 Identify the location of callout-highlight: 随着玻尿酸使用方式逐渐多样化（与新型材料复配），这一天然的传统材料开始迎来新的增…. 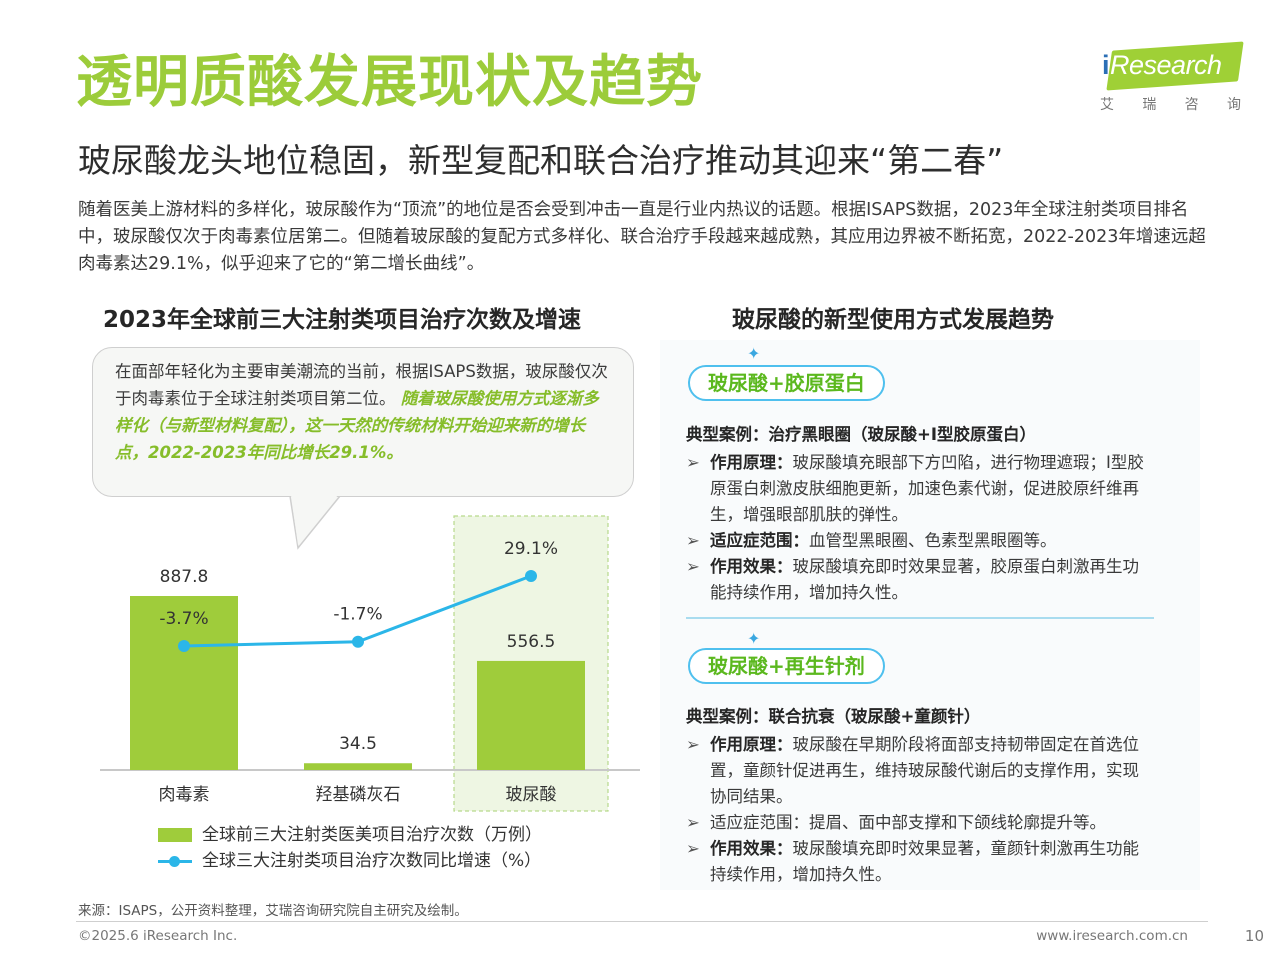
(357, 425).